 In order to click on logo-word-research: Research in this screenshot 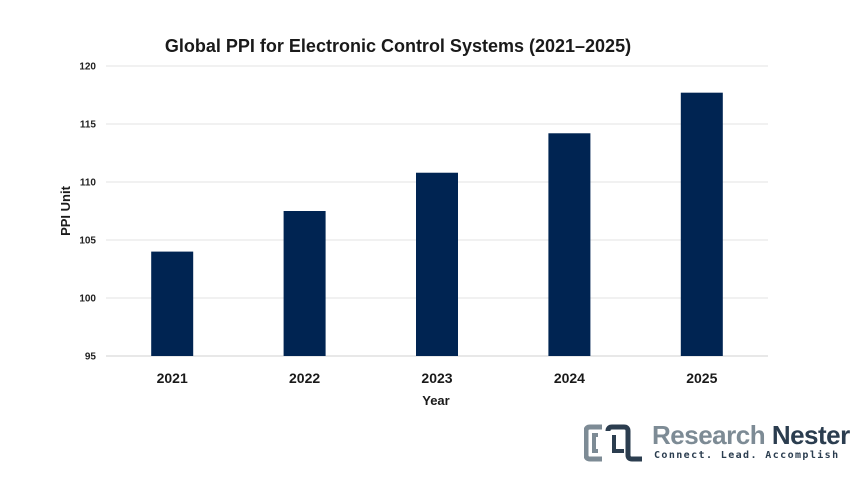, I will do `click(709, 435)`.